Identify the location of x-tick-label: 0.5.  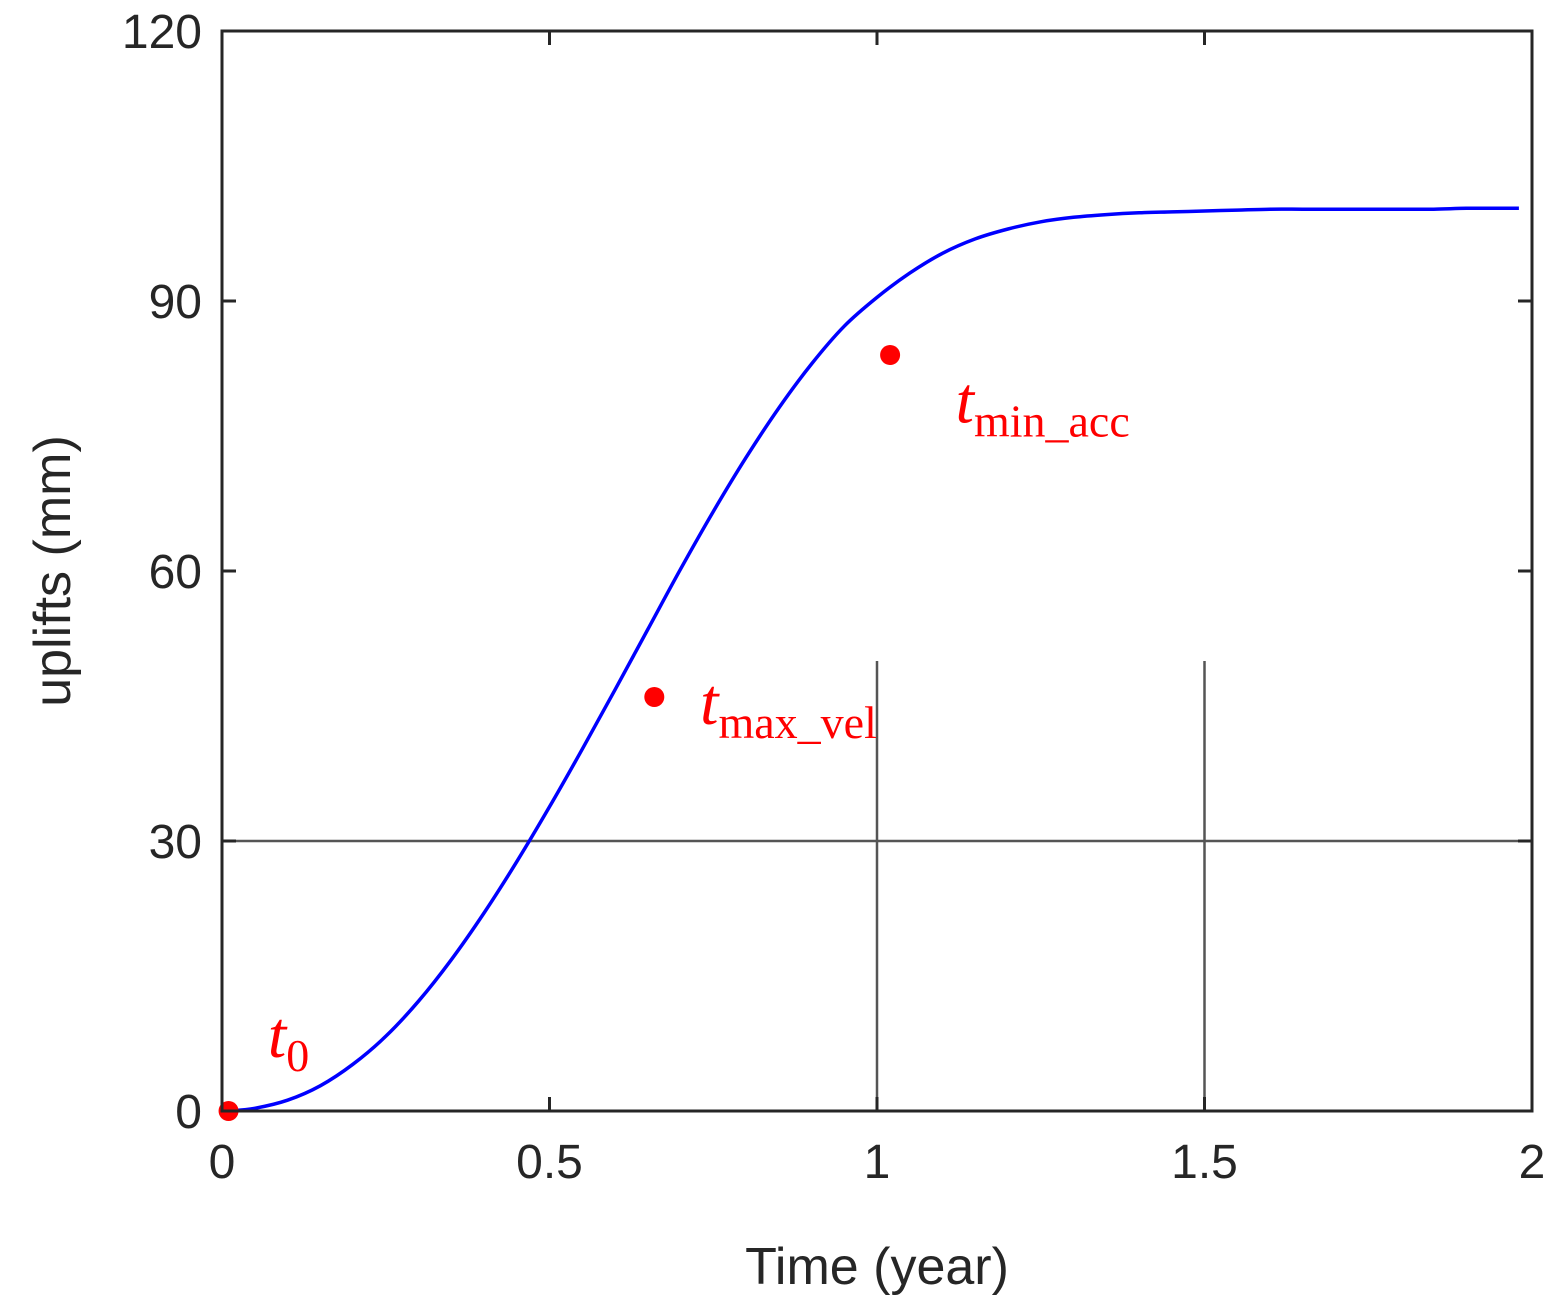
(549, 1162).